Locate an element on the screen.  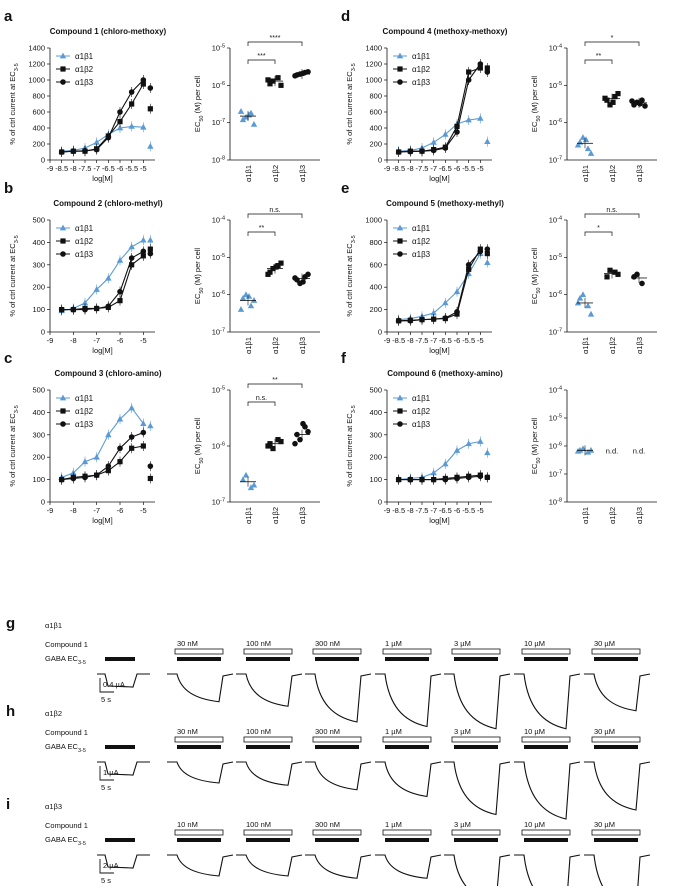
x-tick-label: -8.5 is located at coordinates (398, 340).